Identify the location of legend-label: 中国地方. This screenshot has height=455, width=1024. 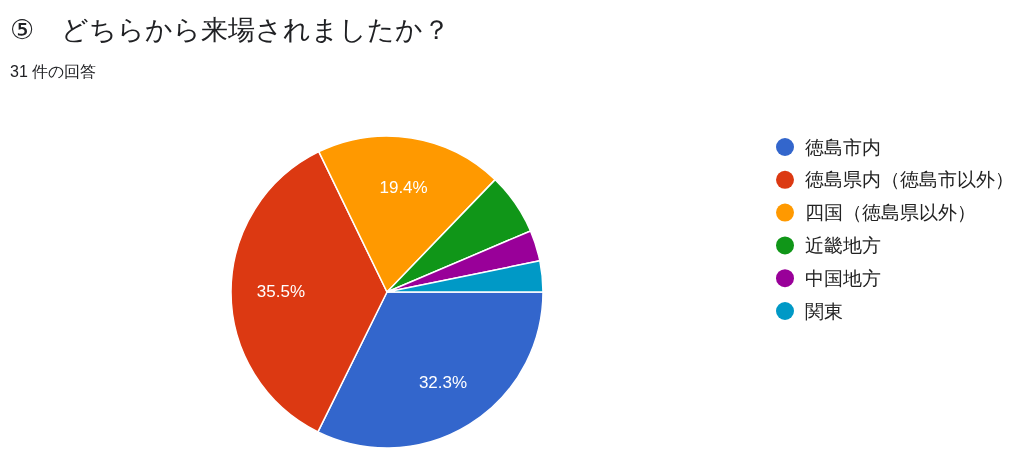
(843, 278).